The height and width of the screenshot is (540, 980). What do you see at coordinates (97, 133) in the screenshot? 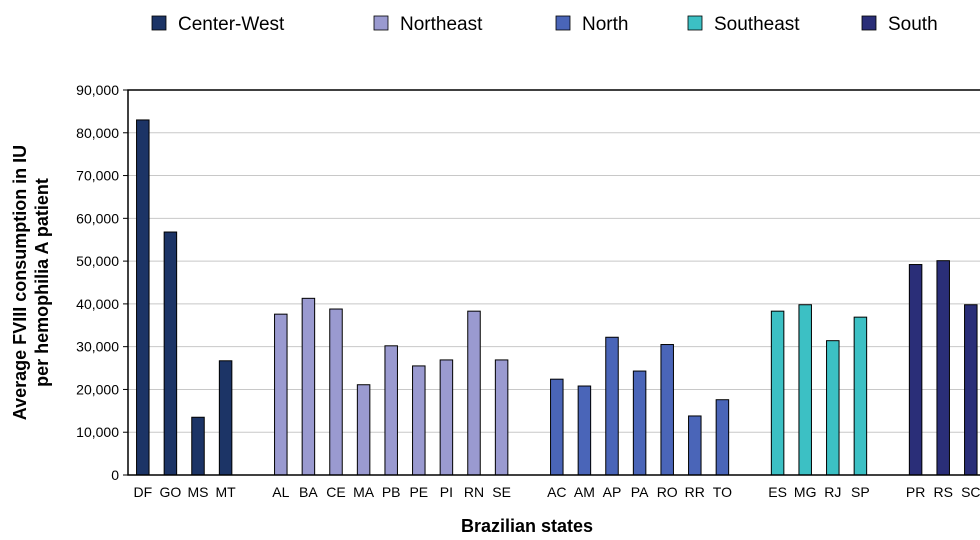
I see `y-tick-label: 80,000` at bounding box center [97, 133].